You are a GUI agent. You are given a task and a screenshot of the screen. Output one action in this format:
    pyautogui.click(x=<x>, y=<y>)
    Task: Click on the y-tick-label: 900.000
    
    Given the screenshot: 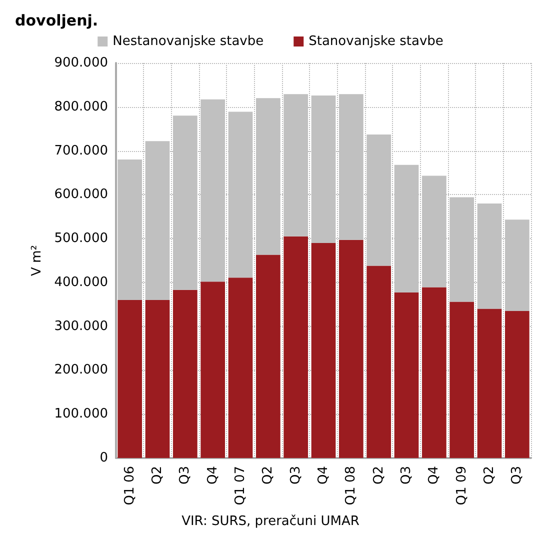 What is the action you would take?
    pyautogui.click(x=81, y=63)
    